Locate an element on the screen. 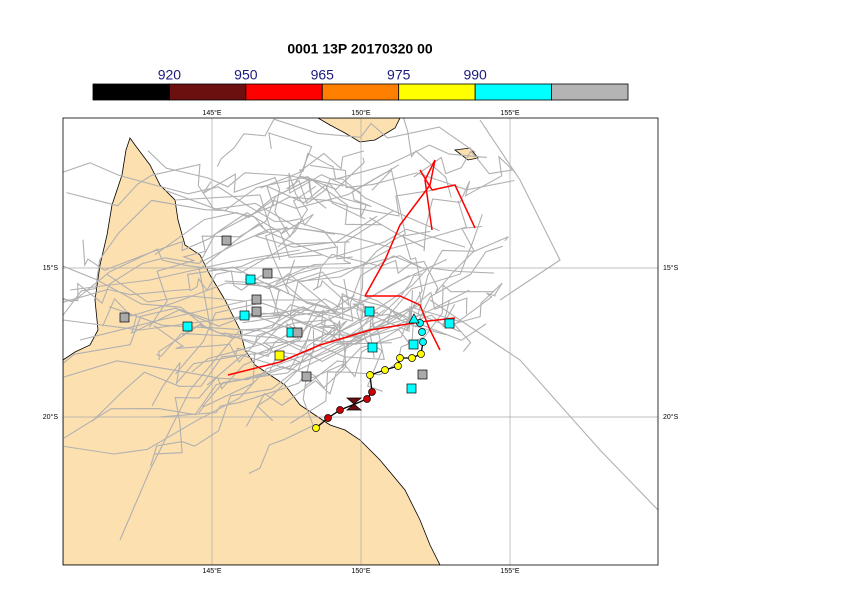 Image resolution: width=842 pixels, height=601 pixels. colorbar-label: 950 is located at coordinates (246, 75).